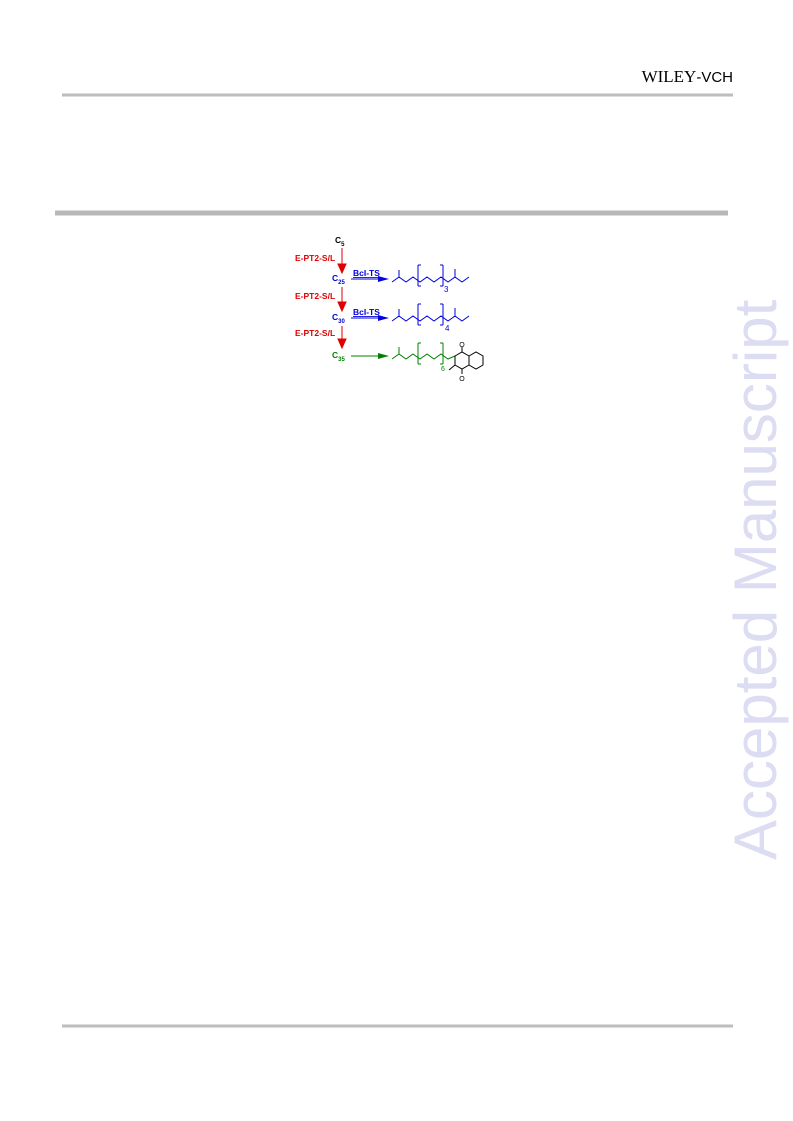 This screenshot has width=793, height=1121. Describe the element at coordinates (430, 314) in the screenshot. I see `product-c30` at that location.